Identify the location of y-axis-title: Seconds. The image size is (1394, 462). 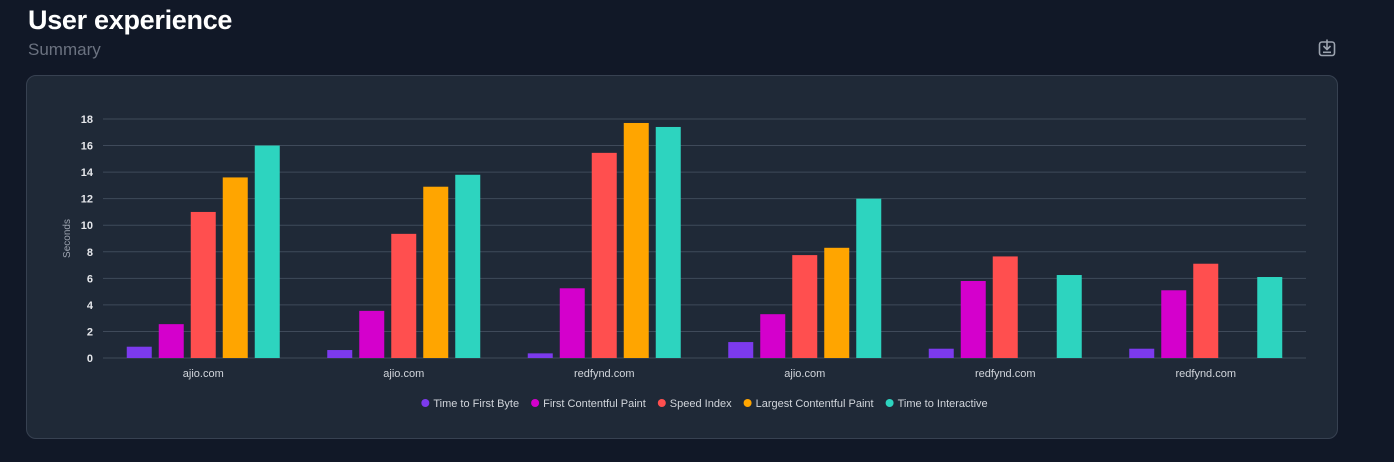
(67, 238).